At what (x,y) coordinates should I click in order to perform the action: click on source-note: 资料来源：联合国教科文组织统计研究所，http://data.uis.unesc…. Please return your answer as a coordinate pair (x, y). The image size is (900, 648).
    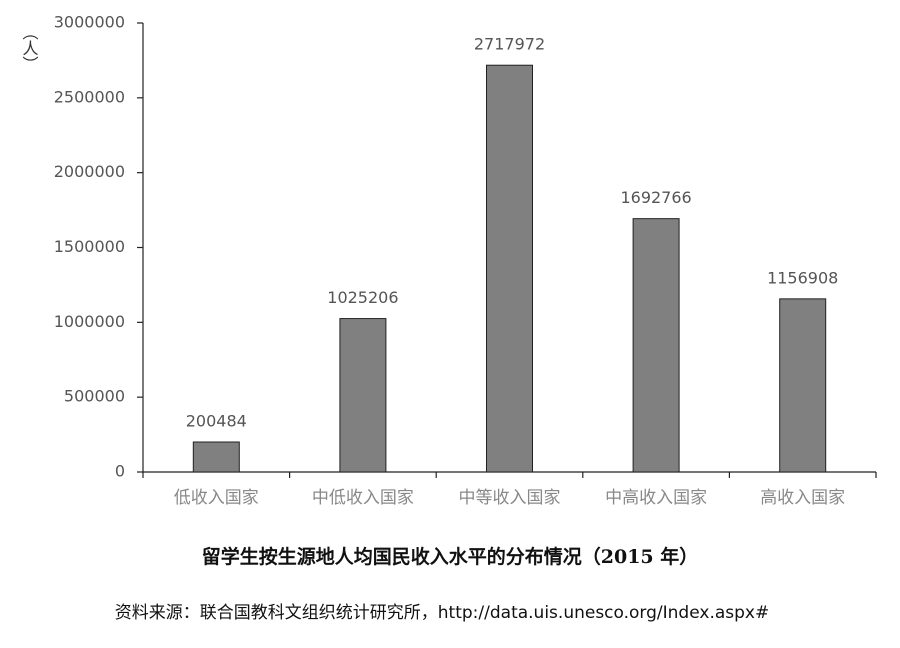
    Looking at the image, I should click on (442, 613).